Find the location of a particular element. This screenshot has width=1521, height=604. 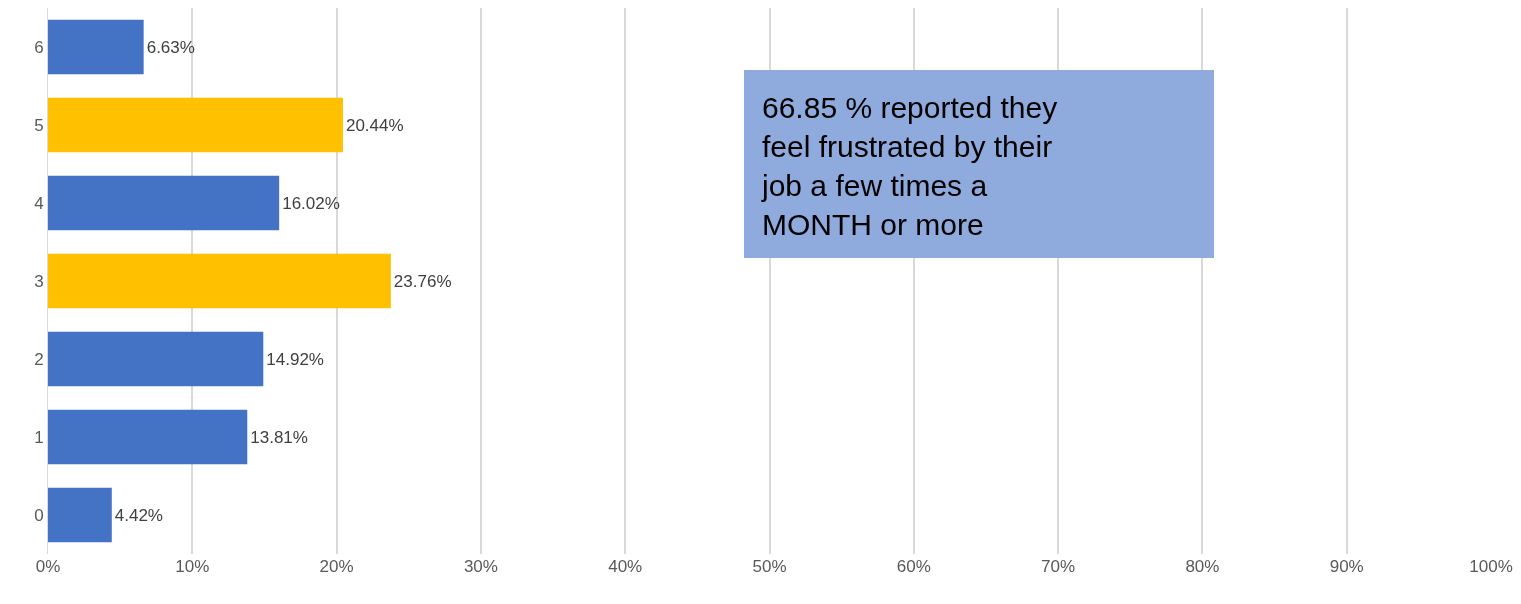

data-label: 6.63% is located at coordinates (170, 47).